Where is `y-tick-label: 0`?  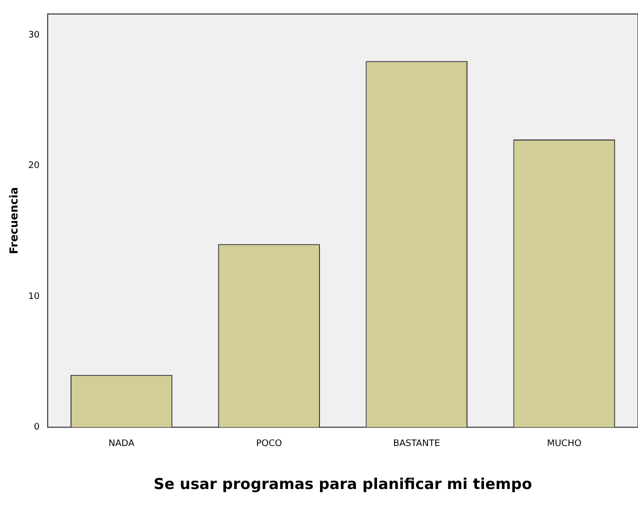
y-tick-label: 0 is located at coordinates (37, 427).